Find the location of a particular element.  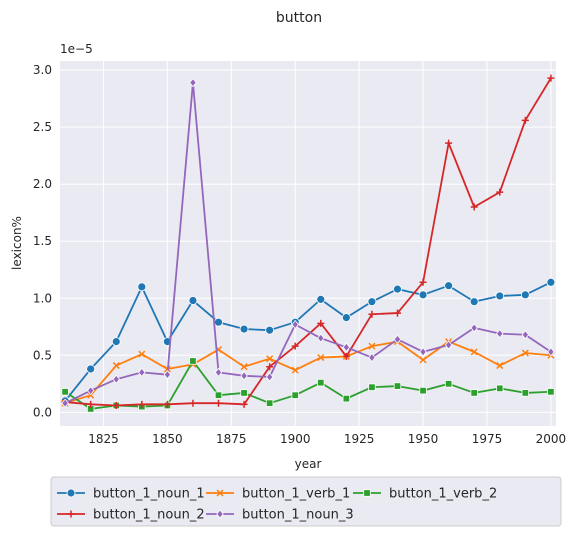

legend-label: button_1_verb_1 is located at coordinates (296, 494).